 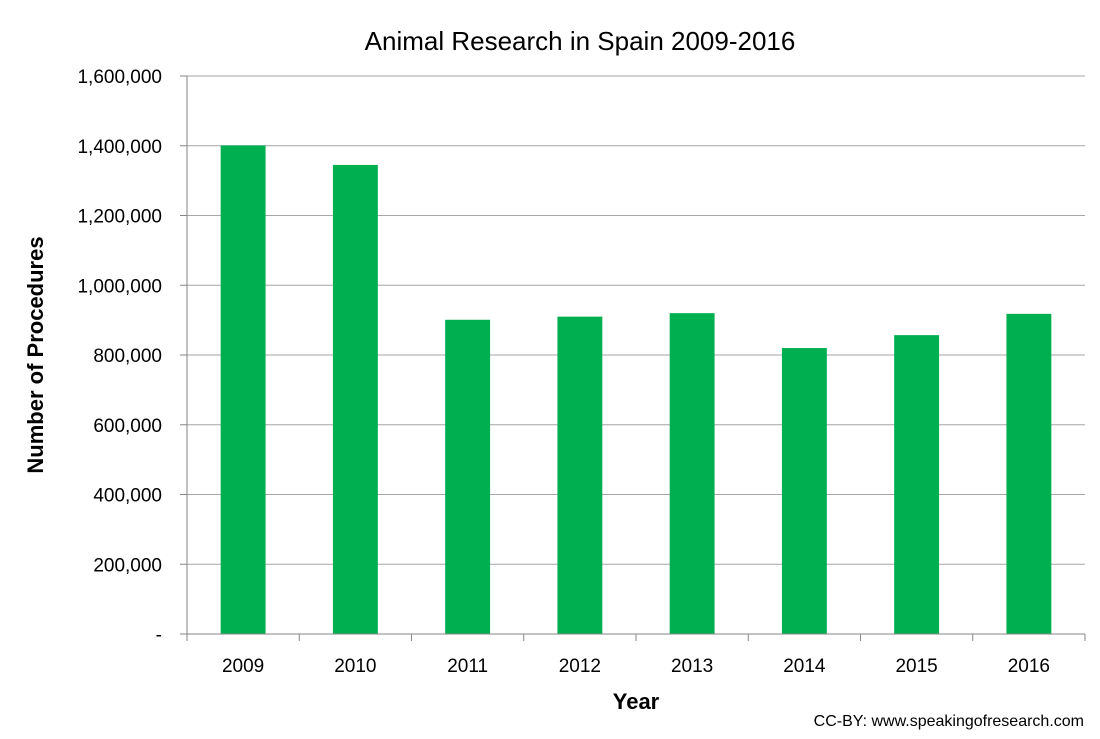 I want to click on bar-2014, so click(x=804, y=491).